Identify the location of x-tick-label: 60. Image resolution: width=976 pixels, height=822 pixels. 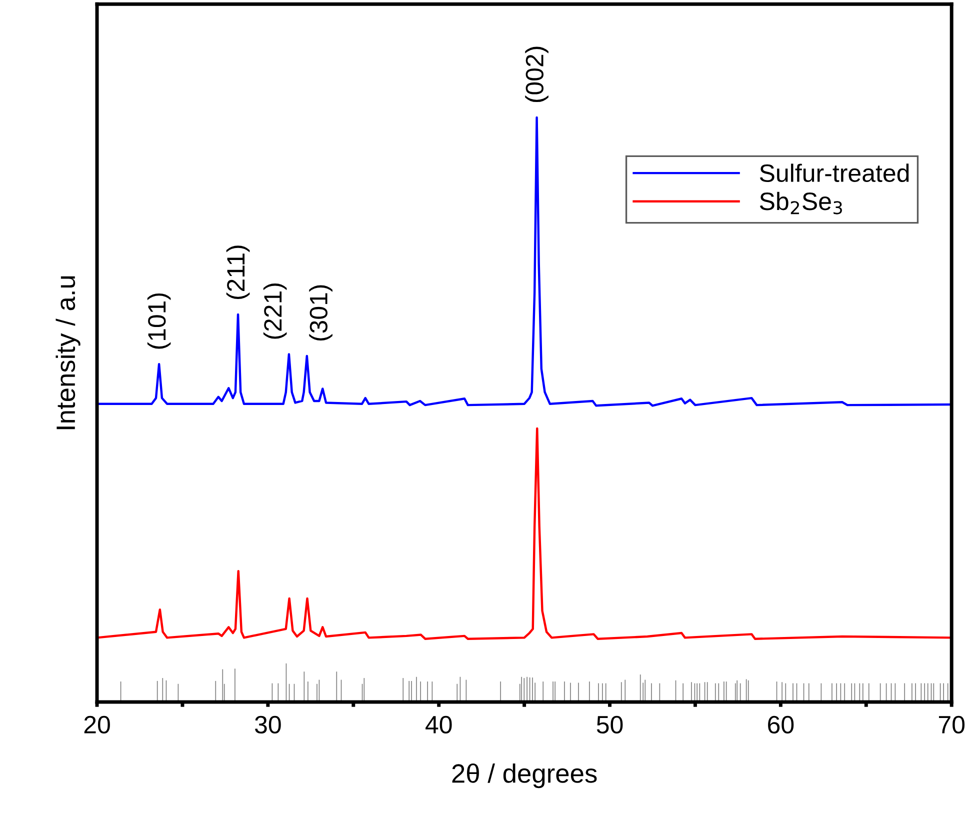
(781, 725).